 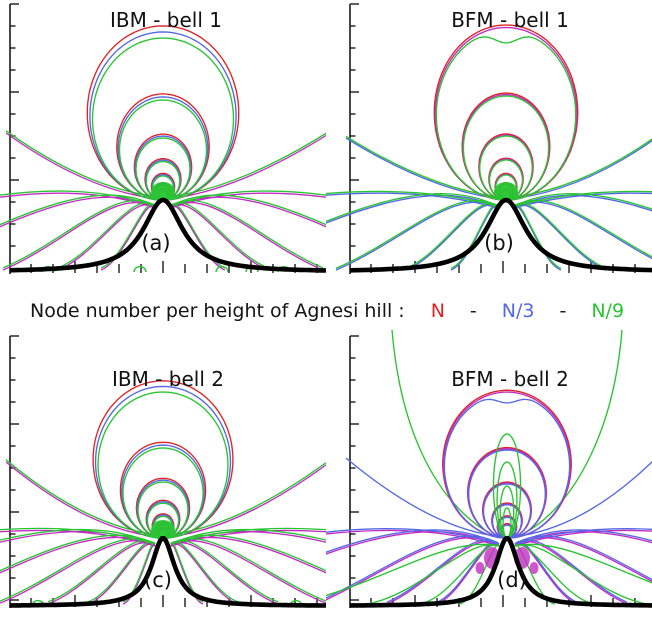 I want to click on legend-token: N, so click(x=437, y=311).